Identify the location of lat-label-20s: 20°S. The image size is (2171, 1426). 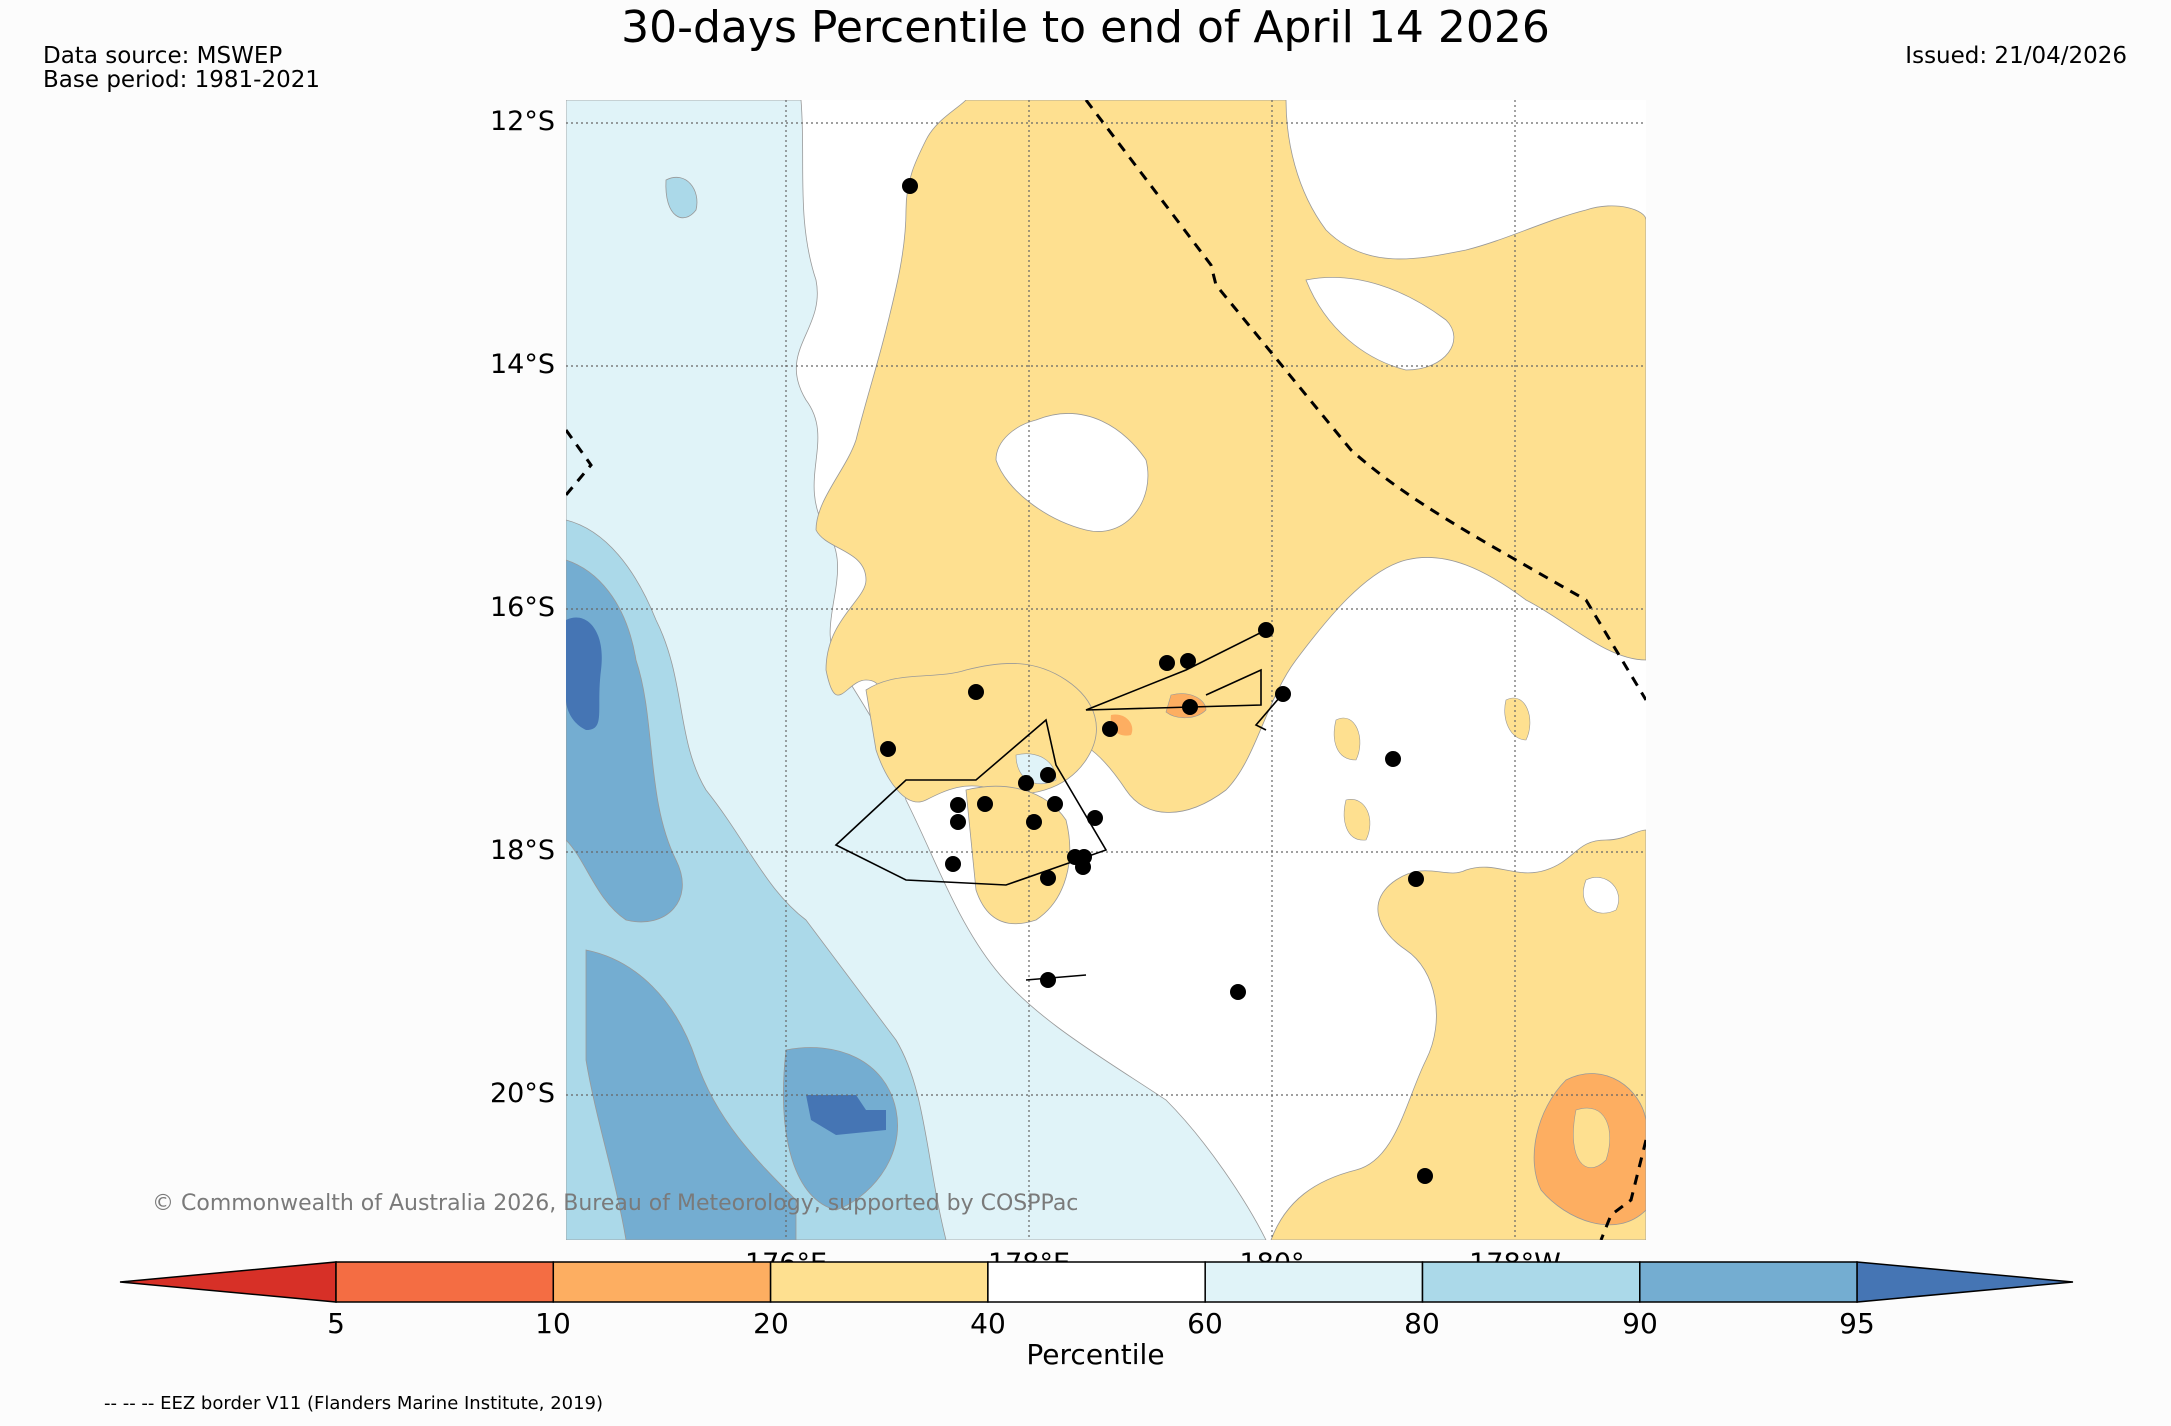
(522, 1093).